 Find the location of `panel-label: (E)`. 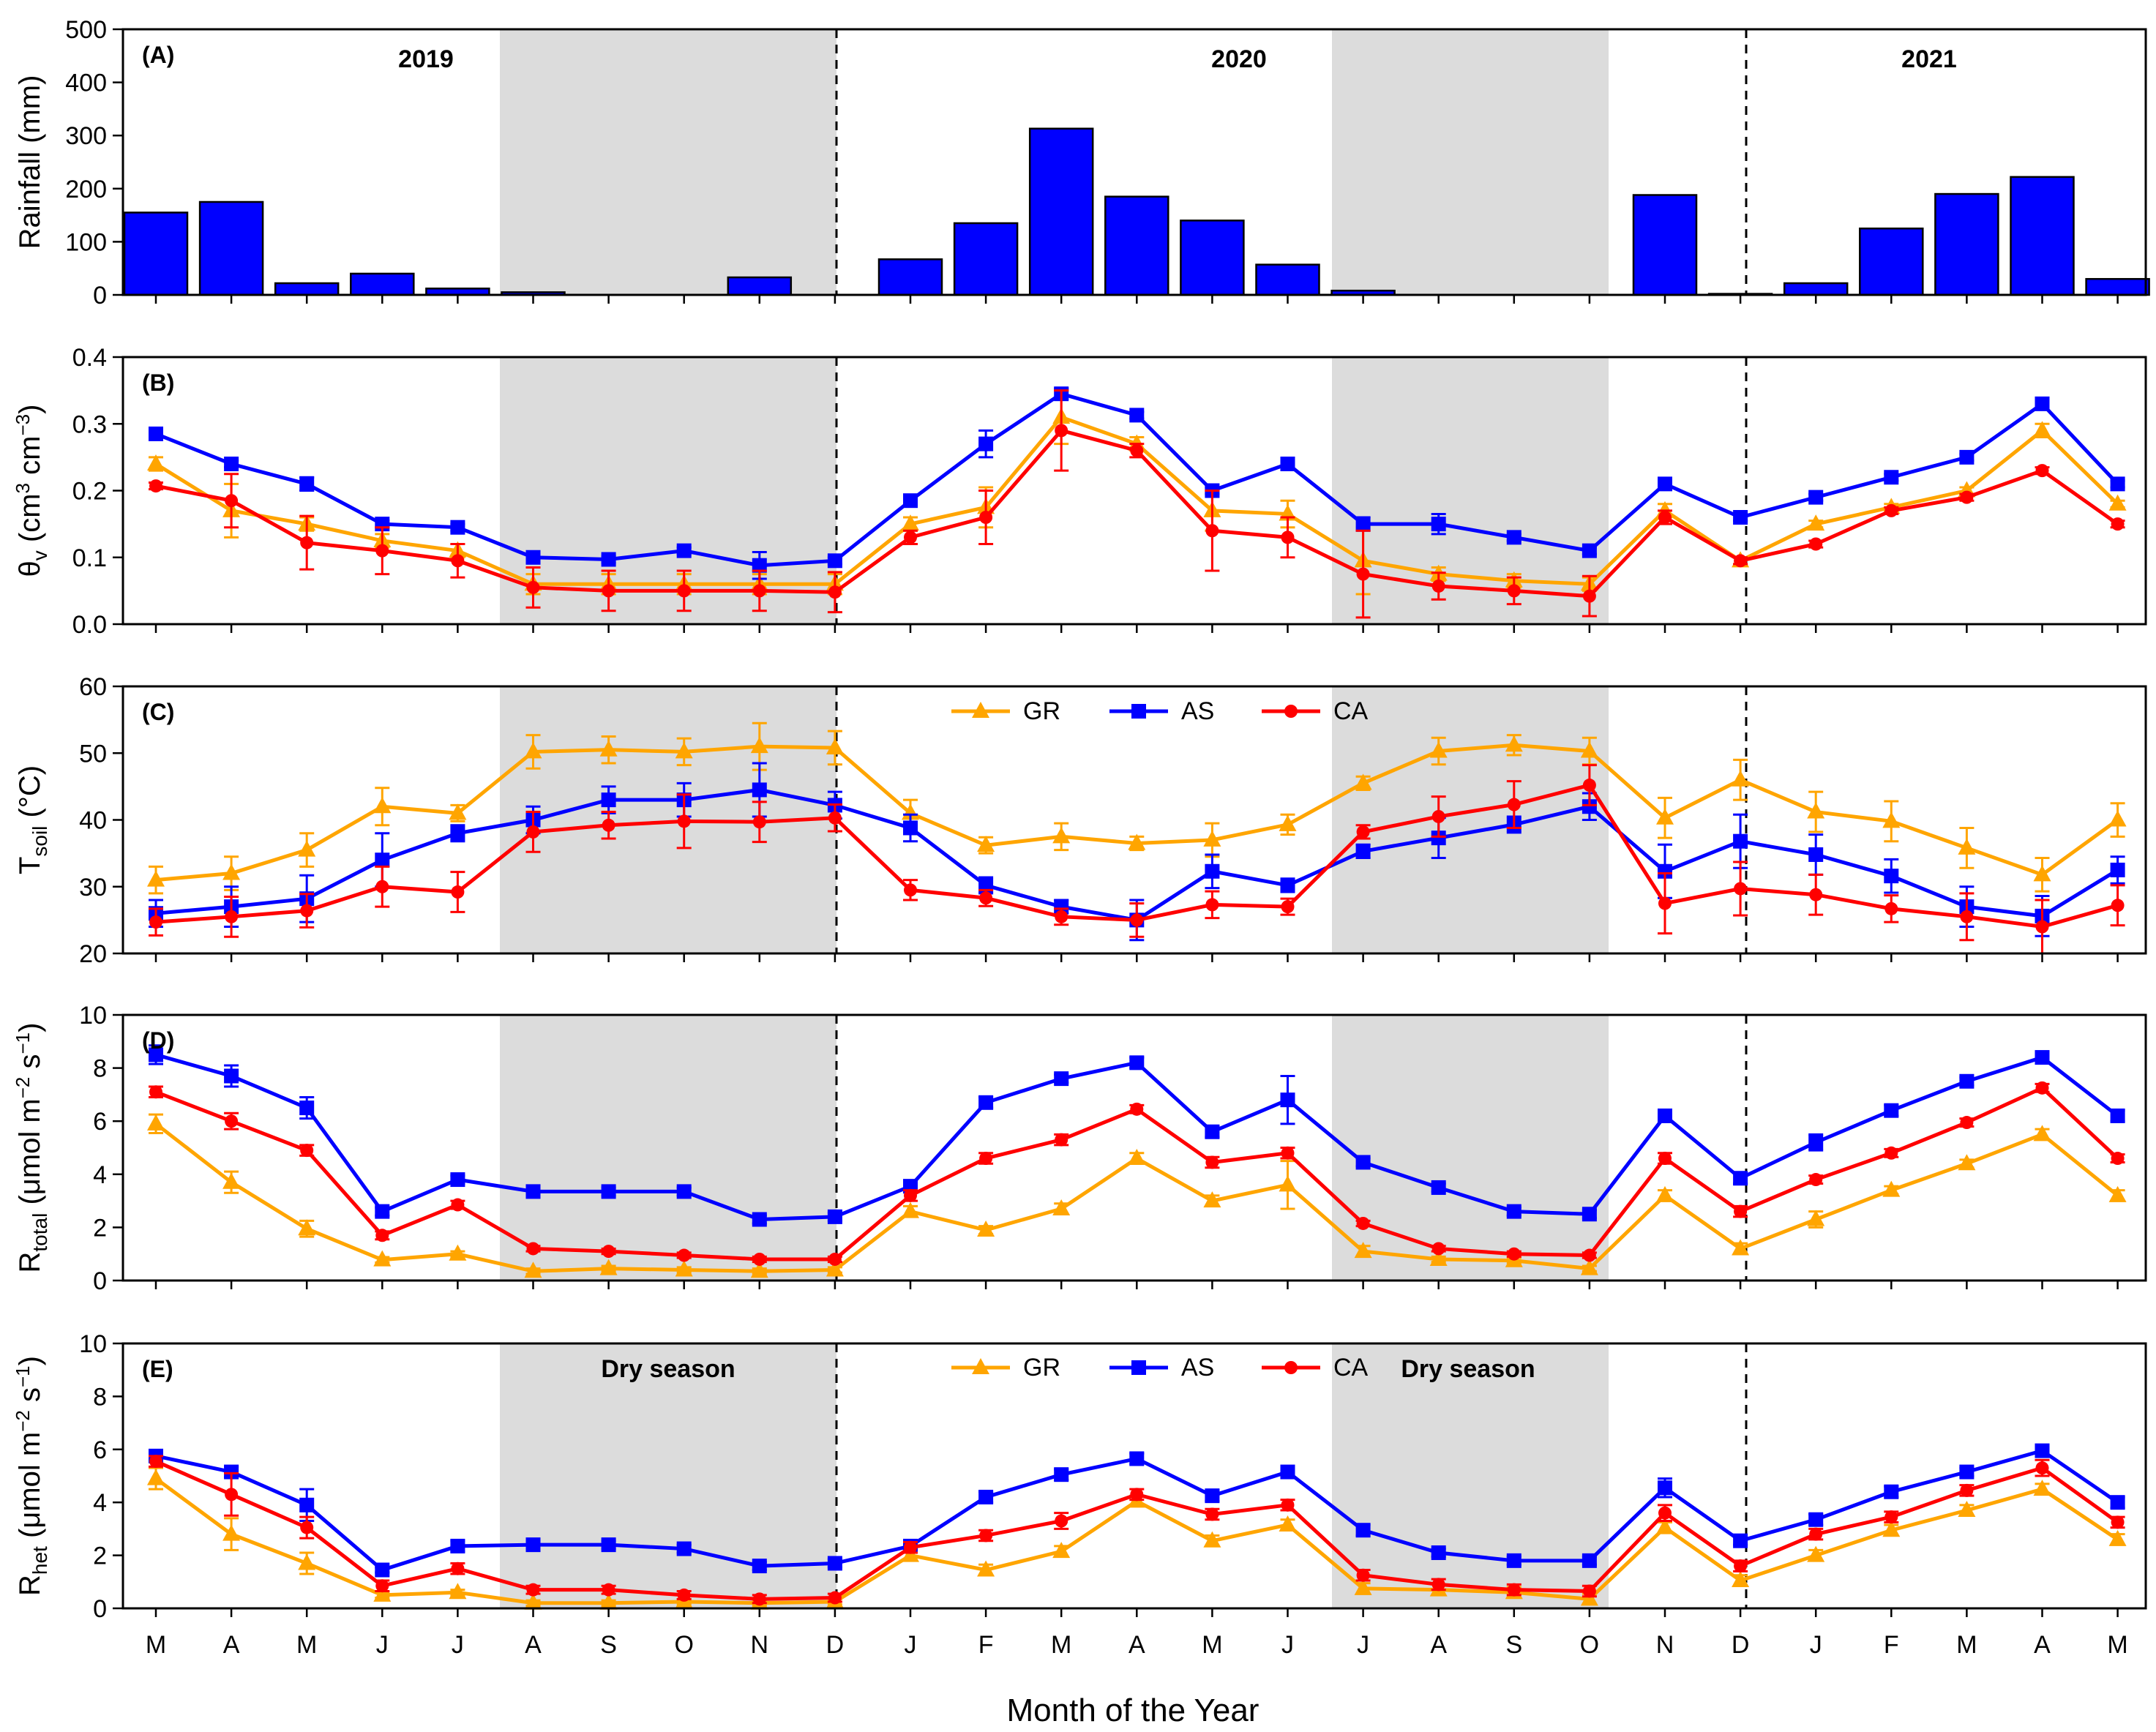

panel-label: (E) is located at coordinates (157, 1369).